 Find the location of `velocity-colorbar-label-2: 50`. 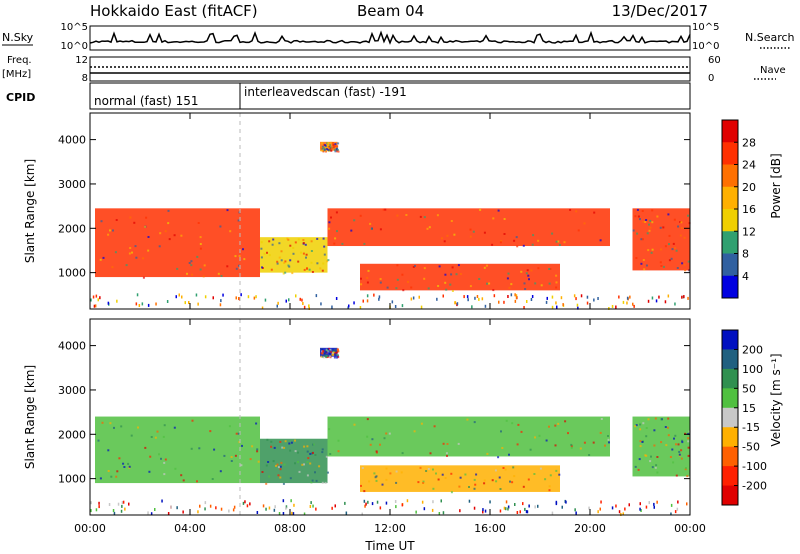

velocity-colorbar-label-2: 50 is located at coordinates (749, 388).